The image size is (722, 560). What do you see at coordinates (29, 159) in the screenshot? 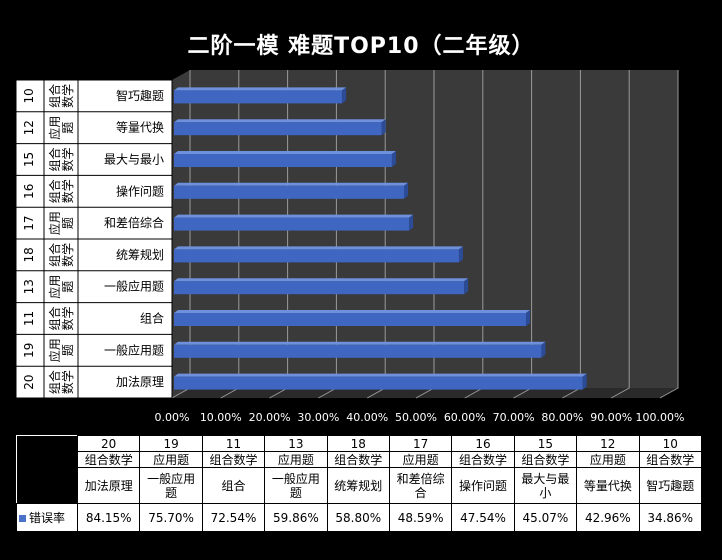
I see `category-number: 15` at bounding box center [29, 159].